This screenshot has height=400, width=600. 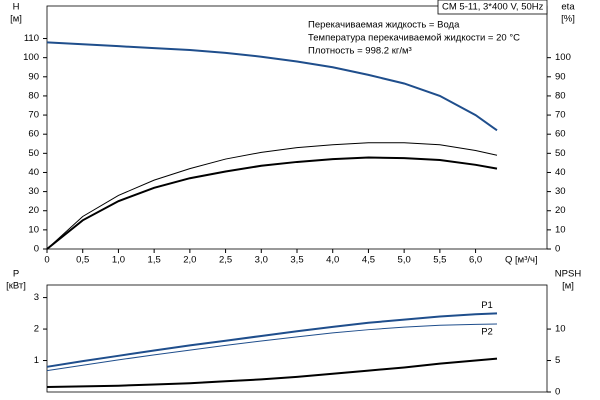 I want to click on x-tick-label: 3,0, so click(x=261, y=260).